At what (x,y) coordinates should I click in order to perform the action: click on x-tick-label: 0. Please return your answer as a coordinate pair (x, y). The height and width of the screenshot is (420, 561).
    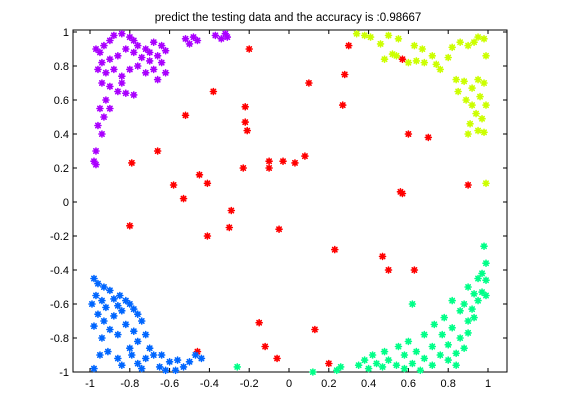
    Looking at the image, I should click on (289, 384).